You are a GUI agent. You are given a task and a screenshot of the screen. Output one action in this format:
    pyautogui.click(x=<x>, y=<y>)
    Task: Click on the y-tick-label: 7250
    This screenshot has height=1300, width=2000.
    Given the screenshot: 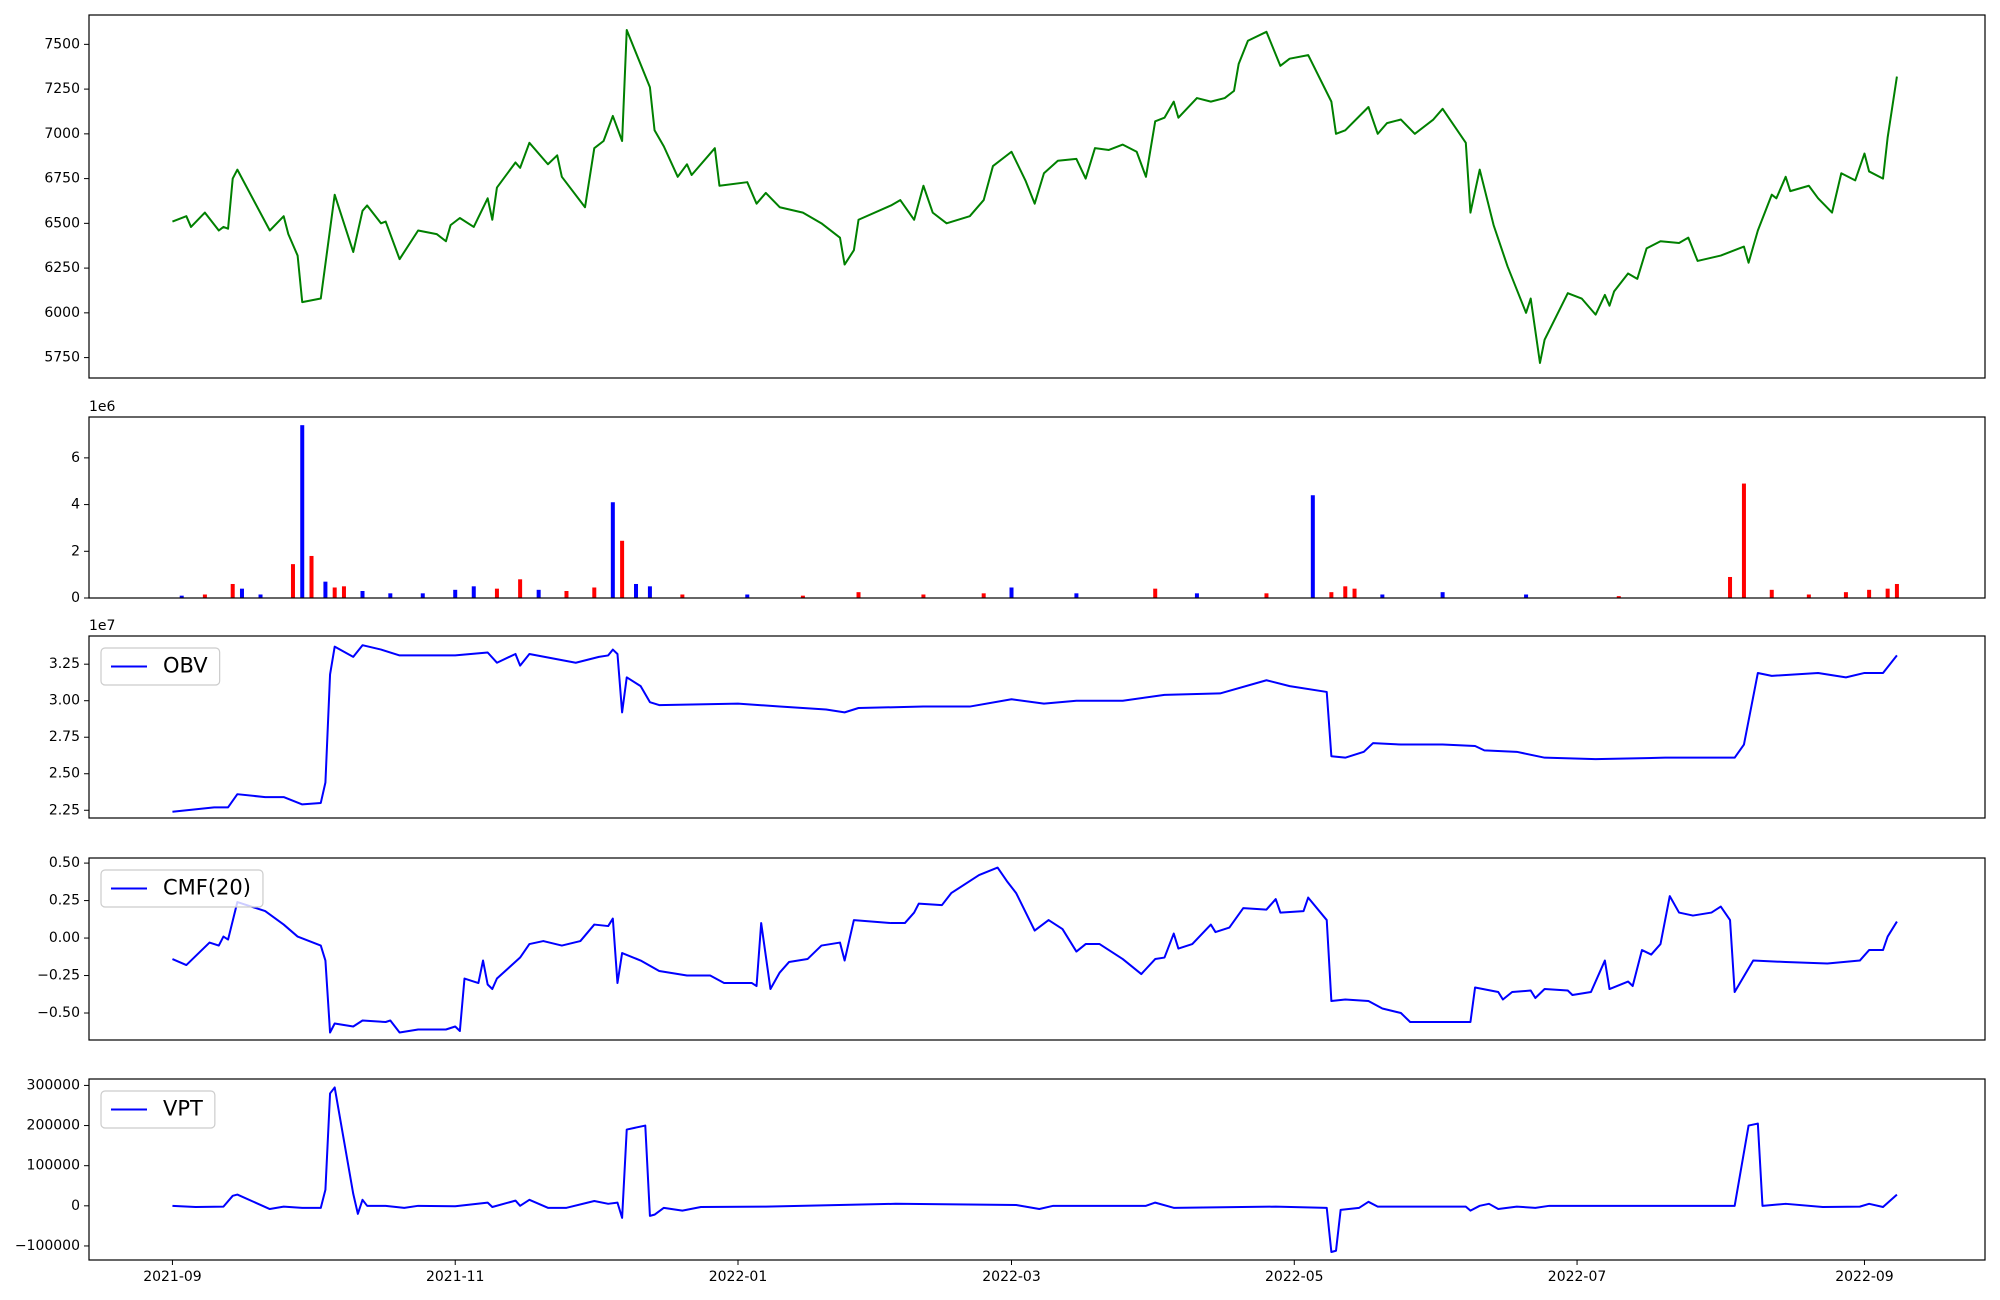 What is the action you would take?
    pyautogui.click(x=62, y=89)
    